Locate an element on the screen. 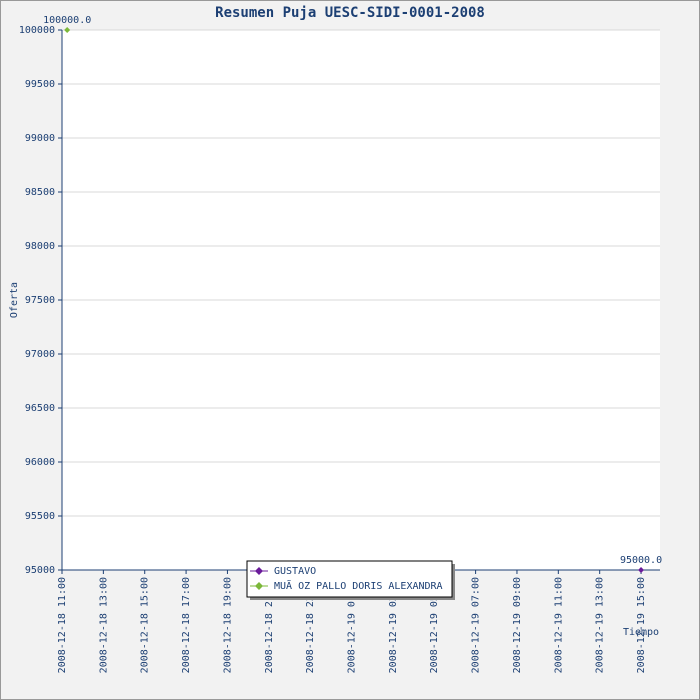 The width and height of the screenshot is (700, 700). y-tick-label: 100000 is located at coordinates (37, 30).